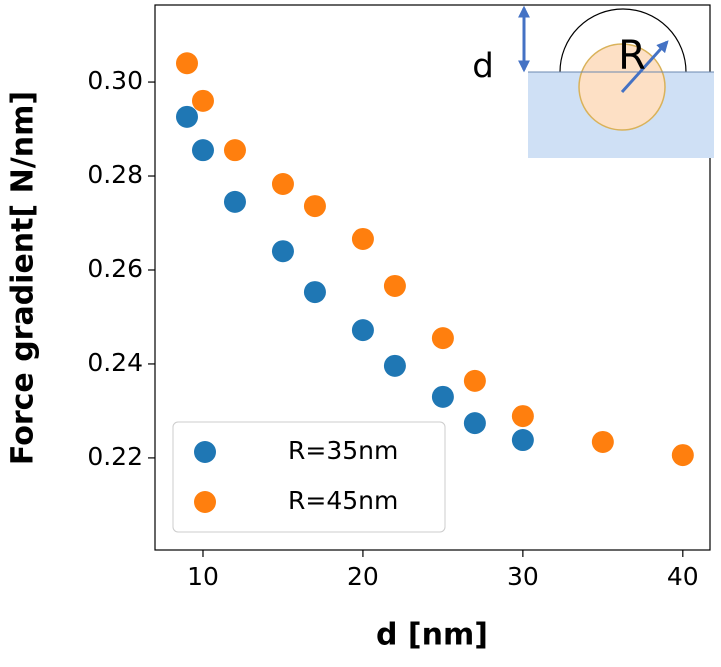 The image size is (721, 667). What do you see at coordinates (632, 56) in the screenshot?
I see `inset-label: R` at bounding box center [632, 56].